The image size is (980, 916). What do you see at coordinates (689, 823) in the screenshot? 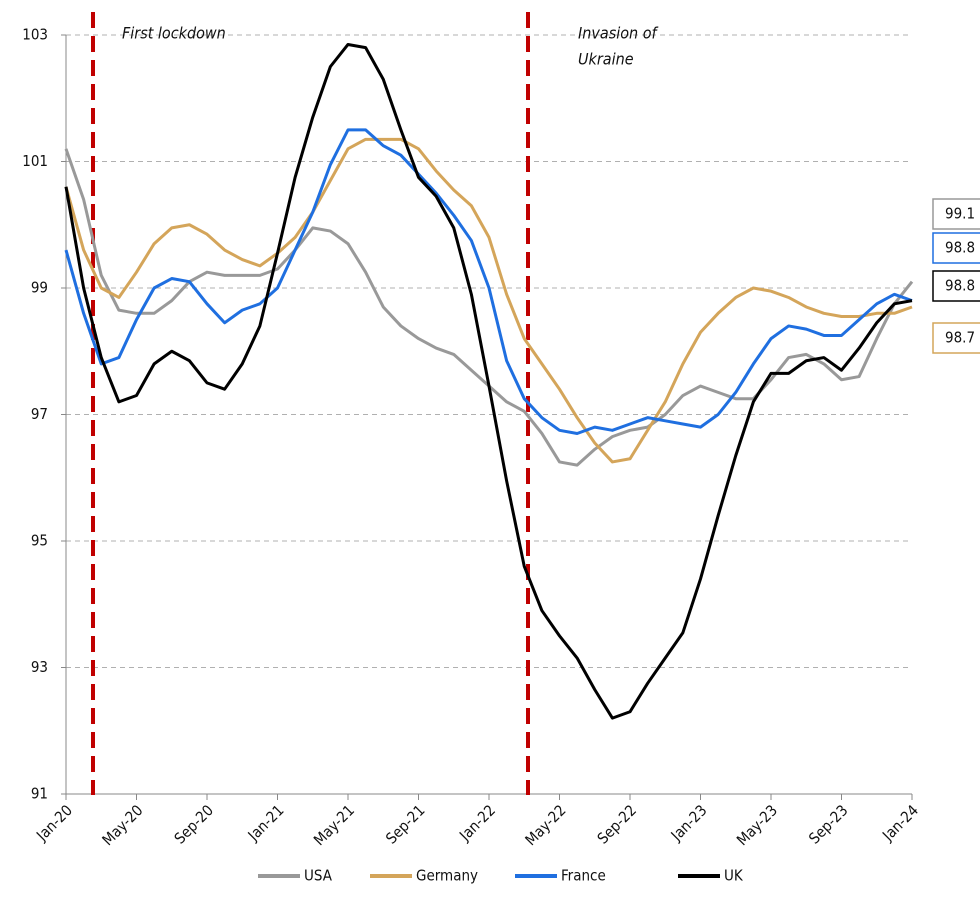
I see `x-tick-label: Jan-23` at bounding box center [689, 823].